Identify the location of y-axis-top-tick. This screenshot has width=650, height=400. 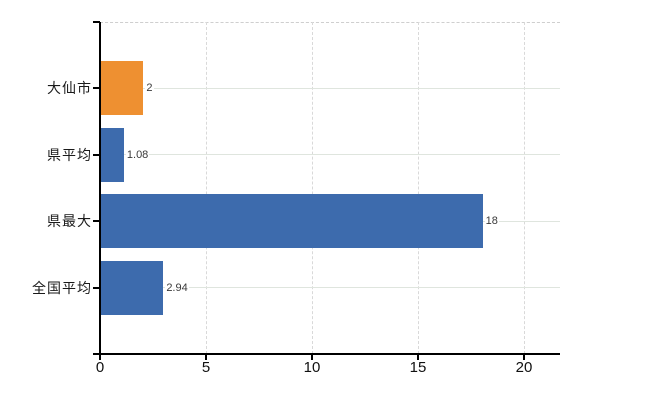
(96, 22).